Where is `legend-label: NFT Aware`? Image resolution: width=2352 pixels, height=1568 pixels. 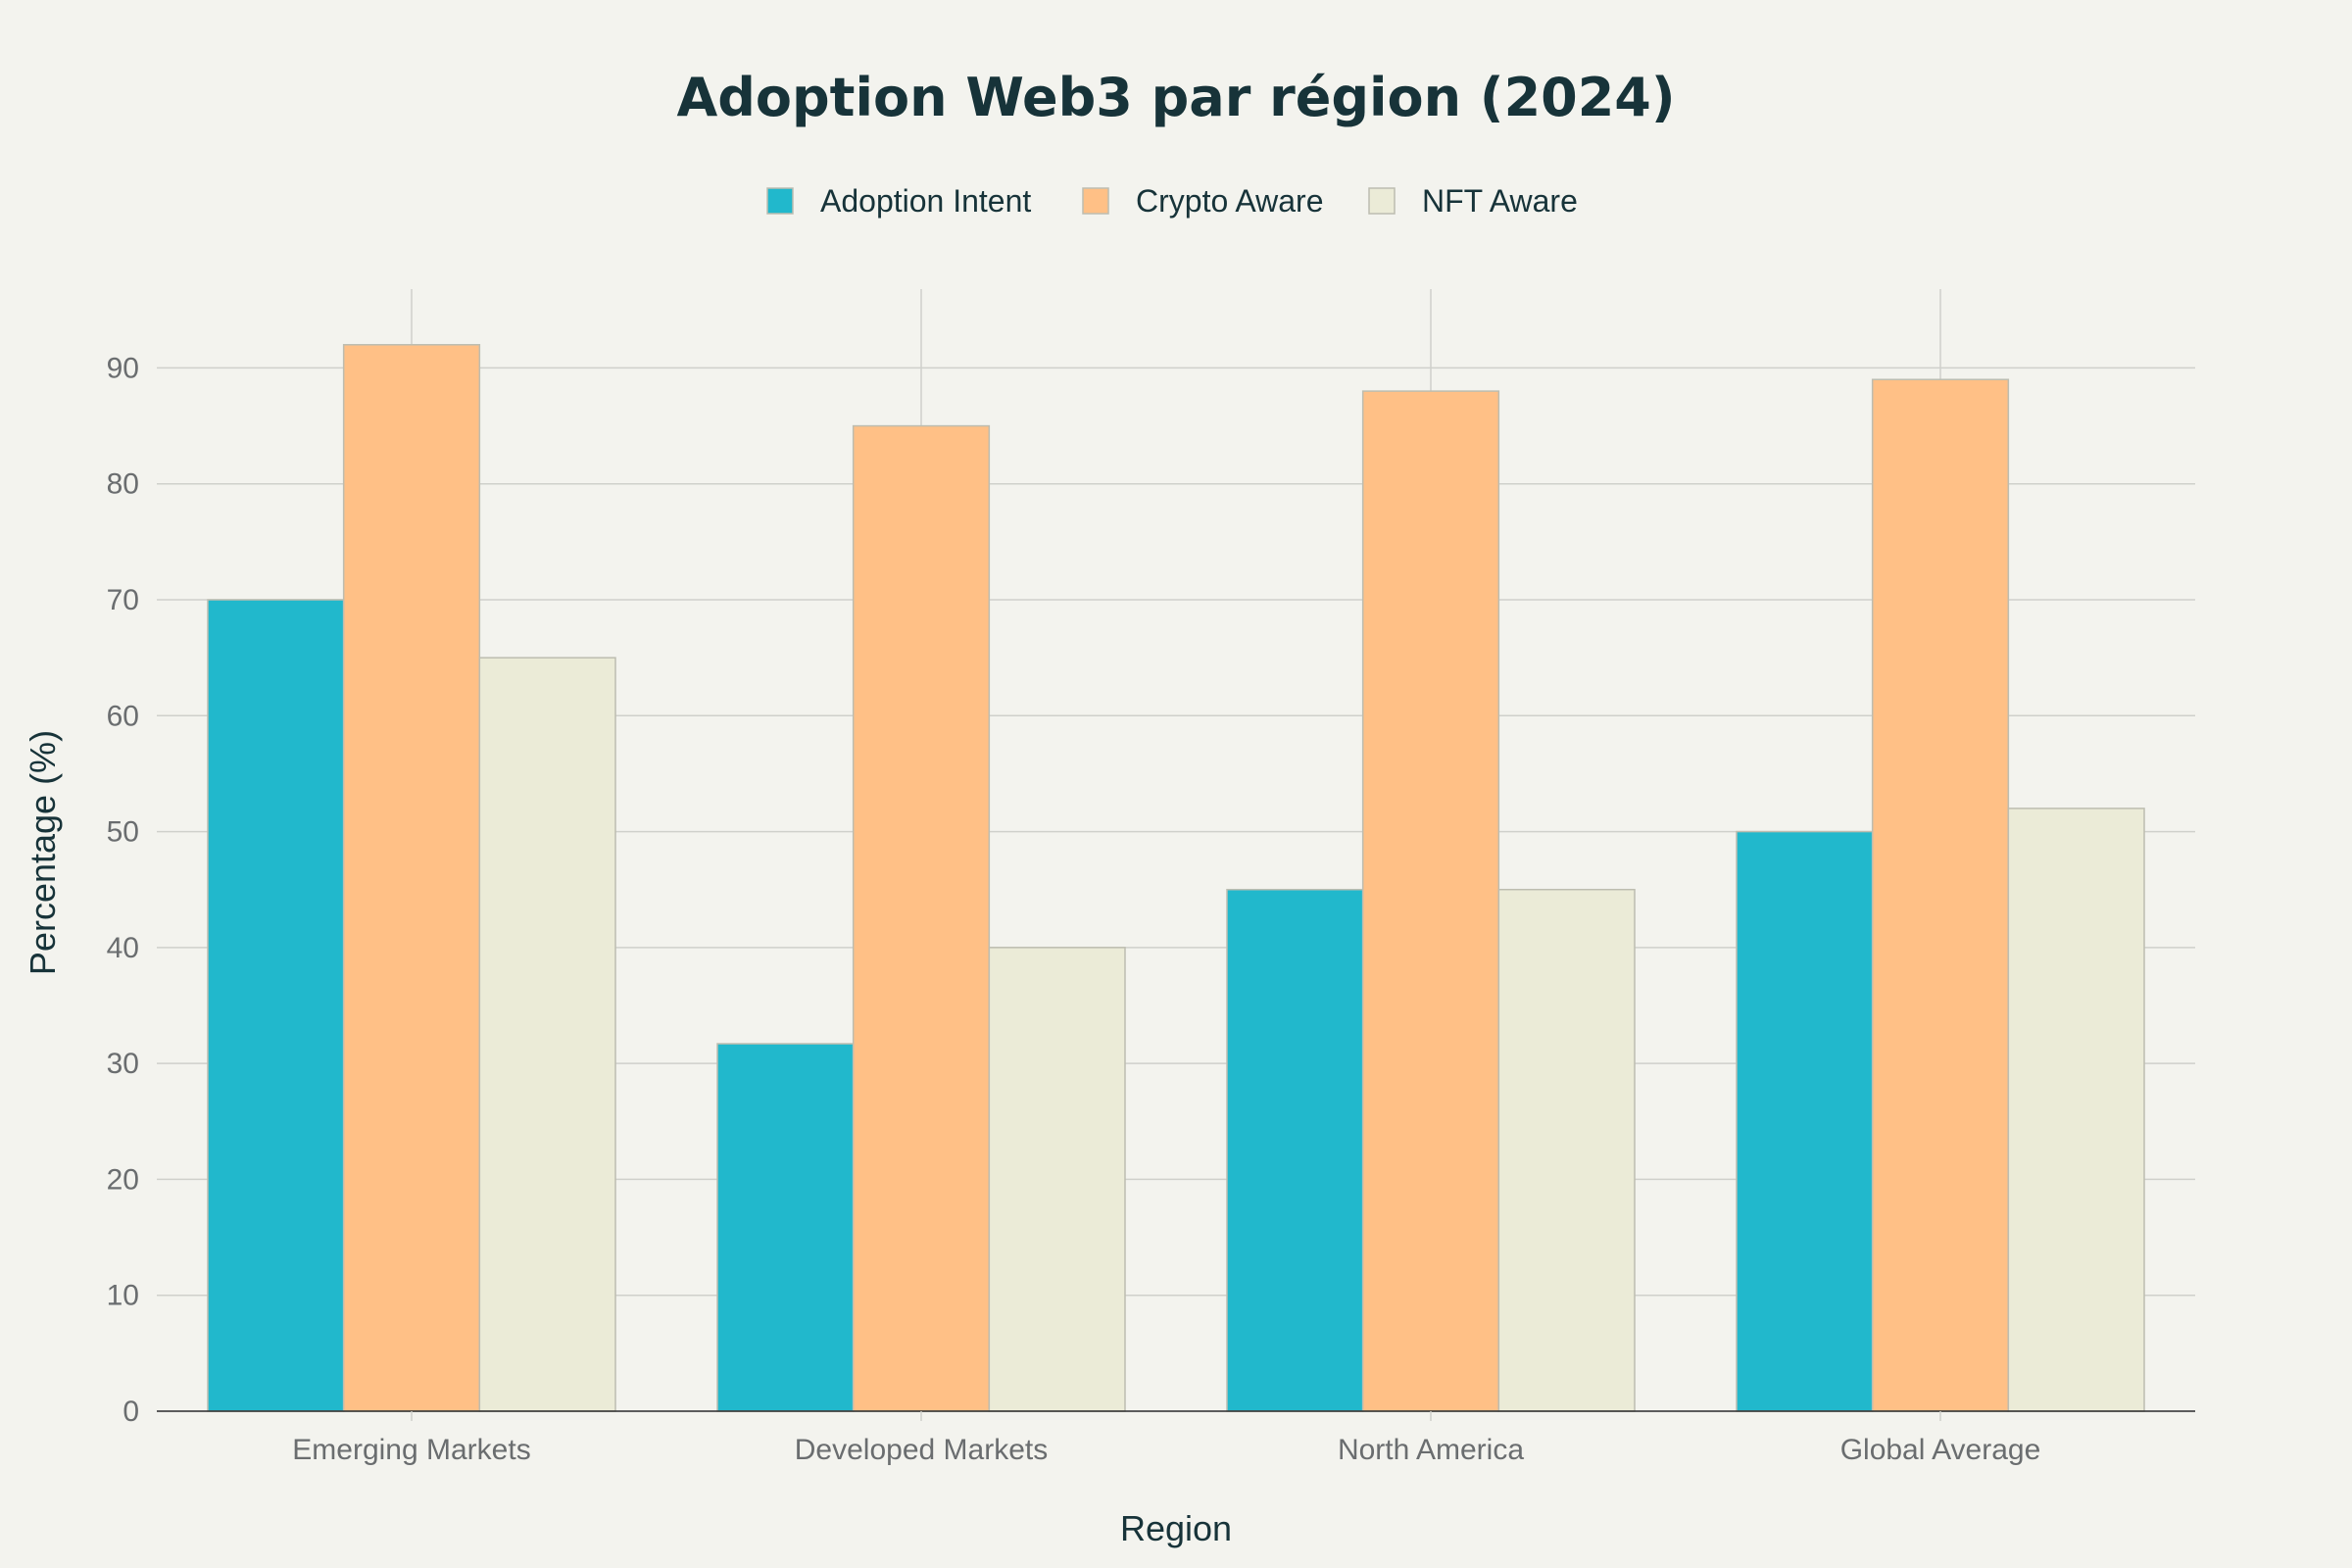
legend-label: NFT Aware is located at coordinates (1500, 201).